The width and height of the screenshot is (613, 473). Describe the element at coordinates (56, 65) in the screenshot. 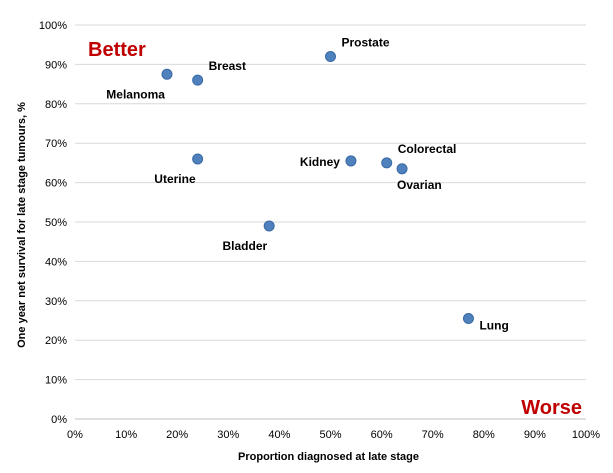

I see `y-tick-label: 90%` at that location.